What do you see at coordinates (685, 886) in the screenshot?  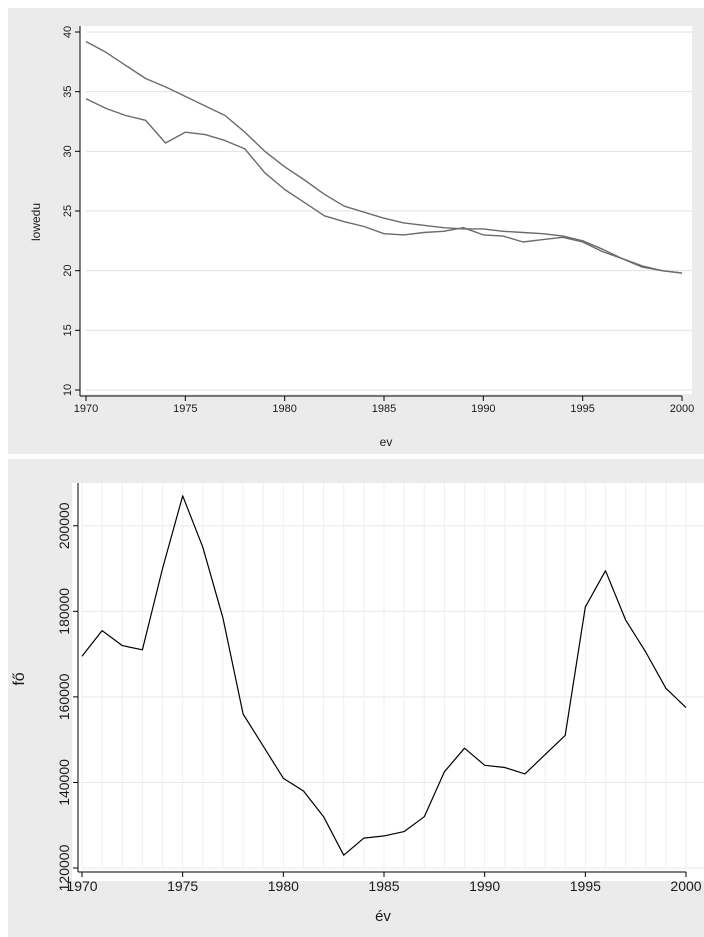 I see `c2-x-tick-label: 2000` at bounding box center [685, 886].